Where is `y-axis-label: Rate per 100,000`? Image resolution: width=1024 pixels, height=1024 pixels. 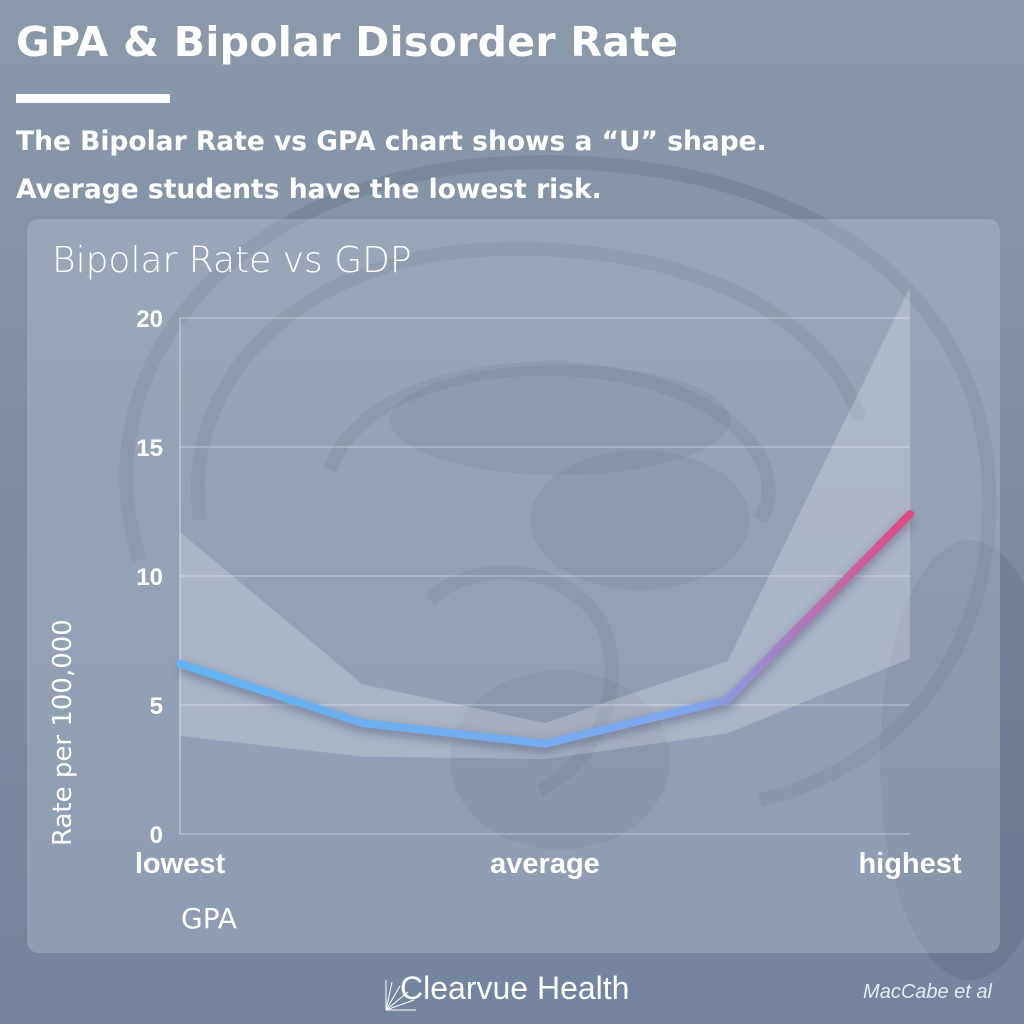 y-axis-label: Rate per 100,000 is located at coordinates (63, 732).